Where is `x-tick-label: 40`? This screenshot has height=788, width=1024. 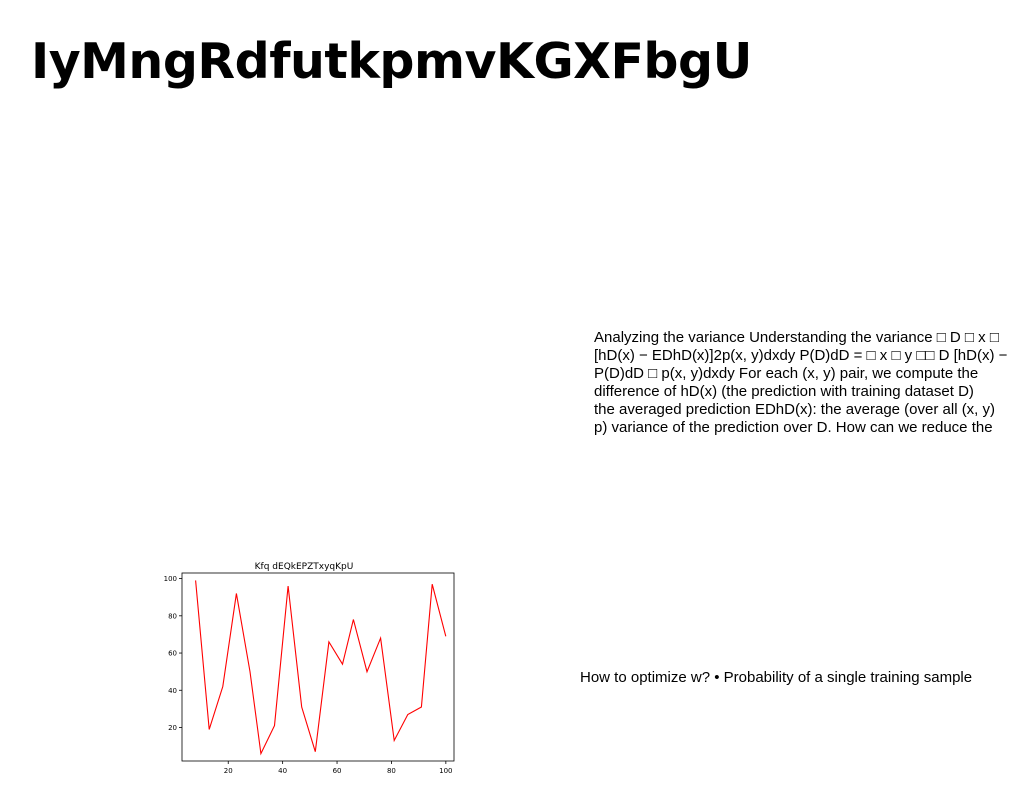
x-tick-label: 40 is located at coordinates (282, 771).